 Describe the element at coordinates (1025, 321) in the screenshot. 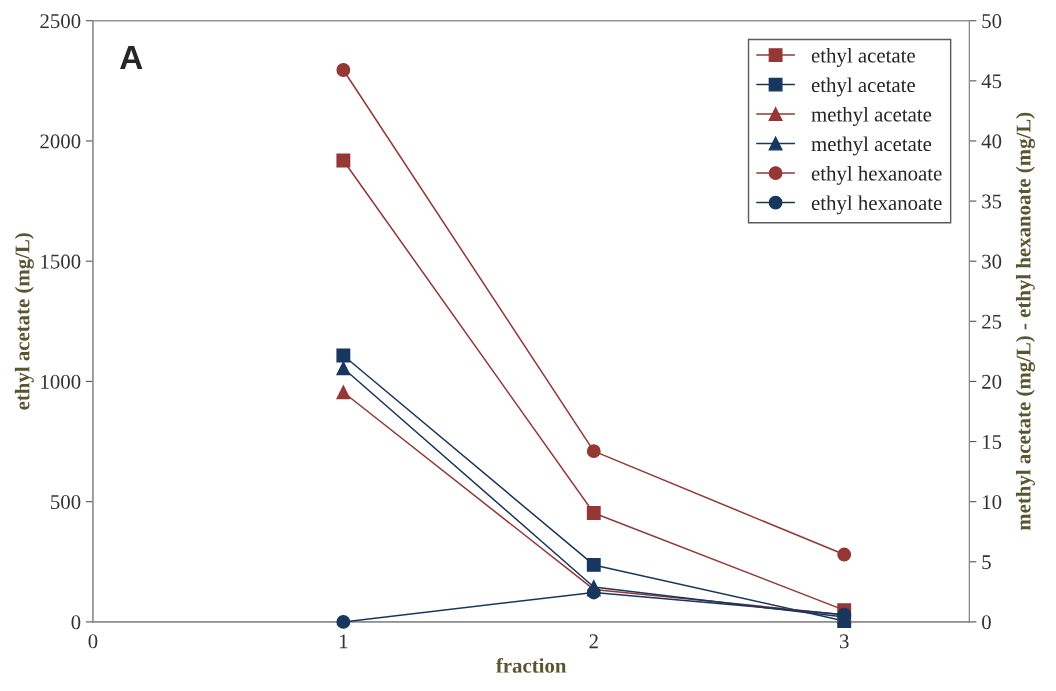

I see `y2-axis-title: methyl acetate (mg/L) - ethyl hexanoate (mg/L)` at that location.